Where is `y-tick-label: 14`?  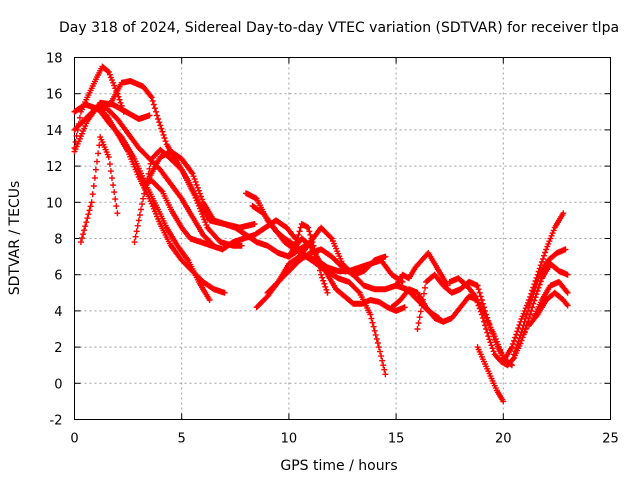
y-tick-label: 14 is located at coordinates (54, 131).